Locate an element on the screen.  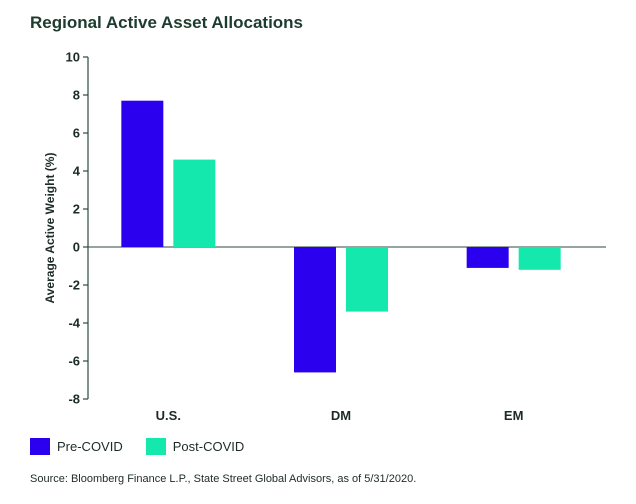
y-tick-label: 6 is located at coordinates (76, 133).